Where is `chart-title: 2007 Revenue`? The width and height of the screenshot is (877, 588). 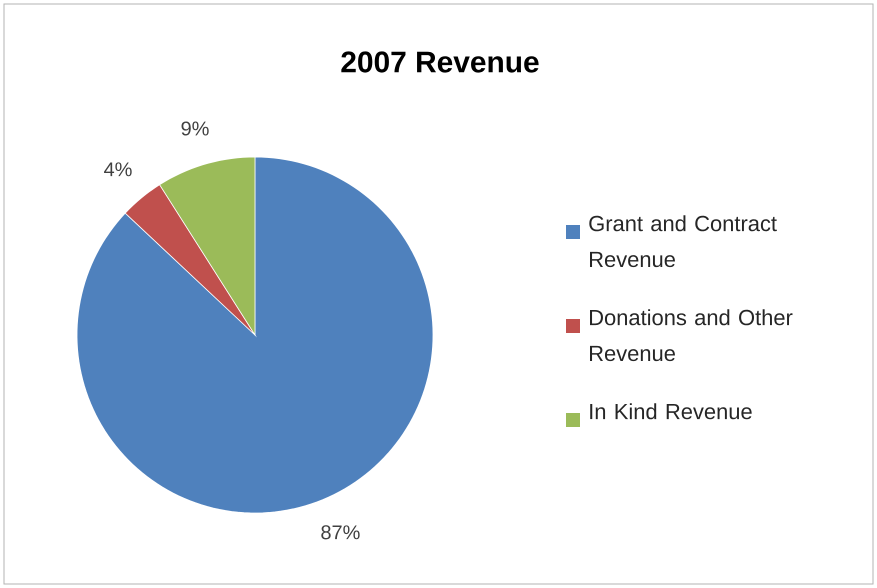
chart-title: 2007 Revenue is located at coordinates (440, 62).